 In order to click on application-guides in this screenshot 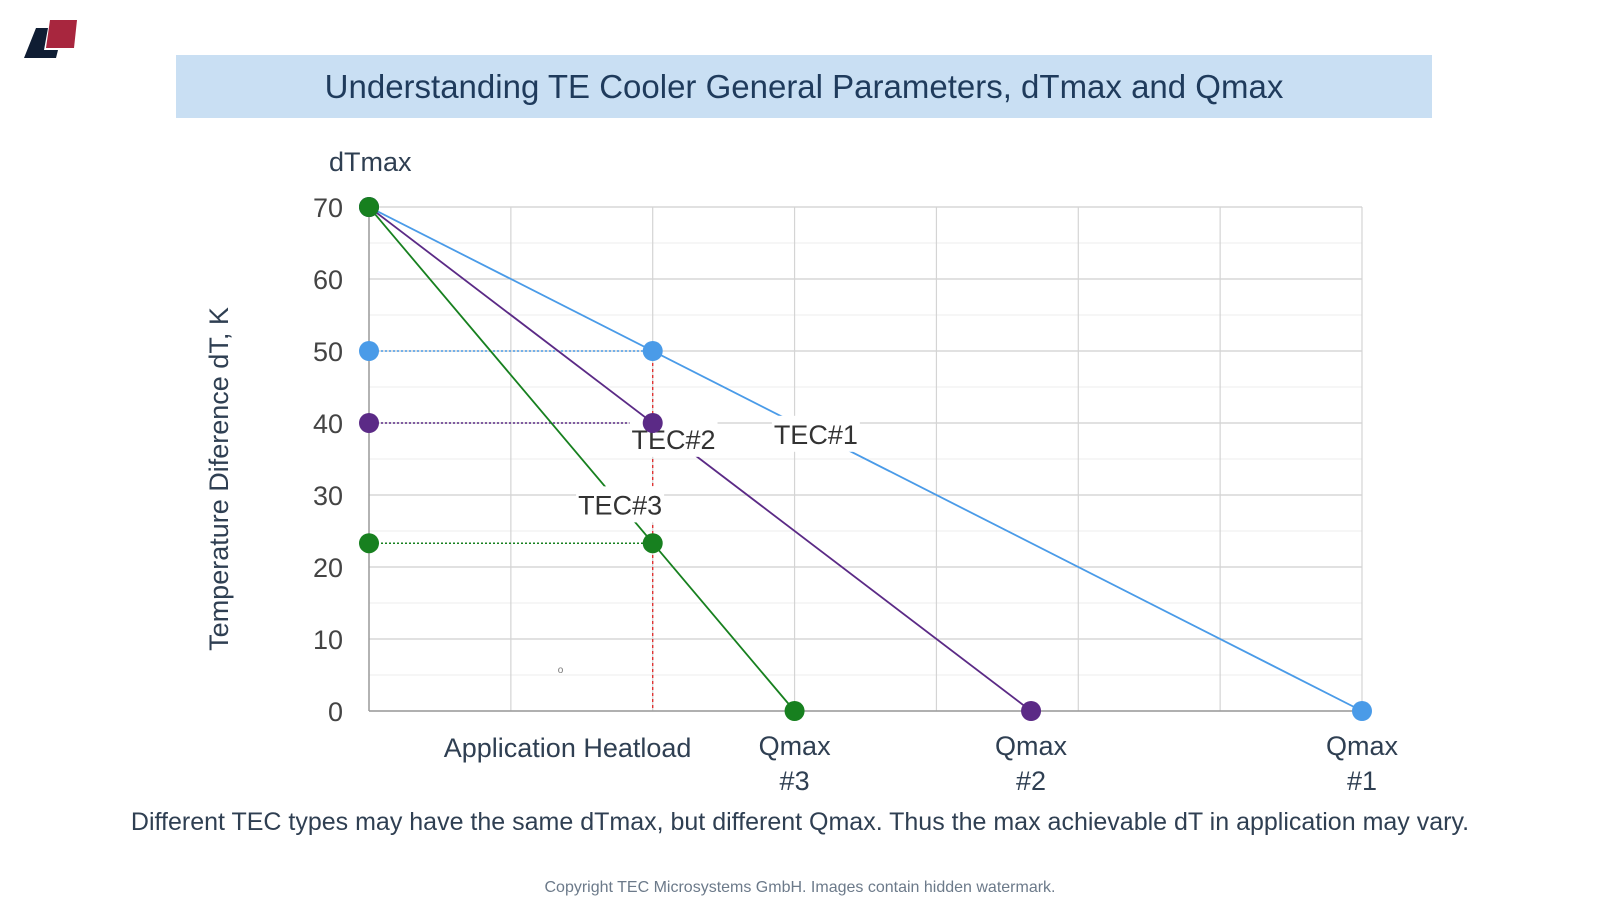, I will do `click(511, 530)`.